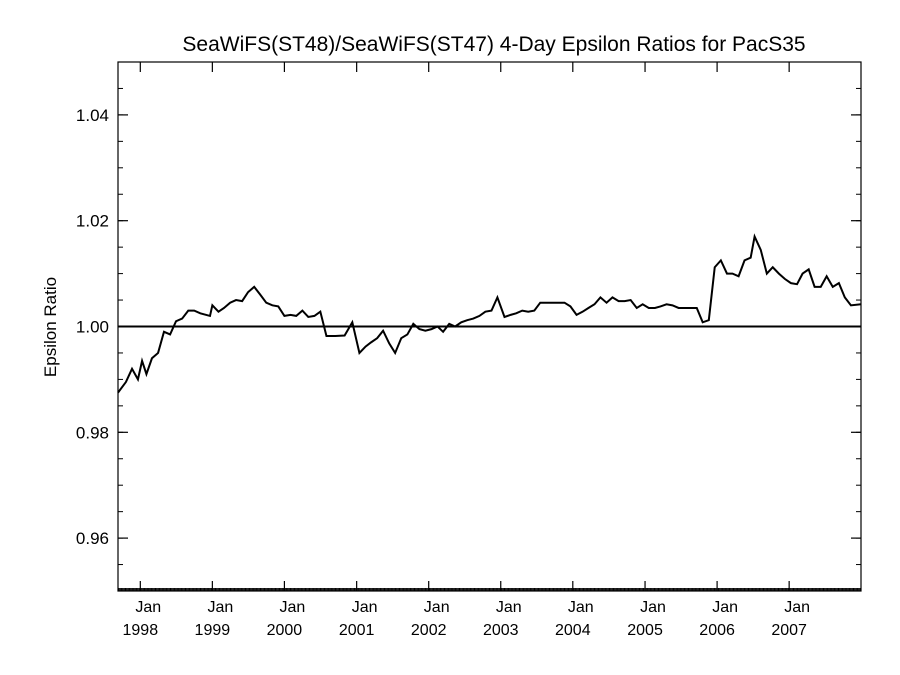 The width and height of the screenshot is (900, 675). I want to click on x-tick-year-label: 2002, so click(429, 630).